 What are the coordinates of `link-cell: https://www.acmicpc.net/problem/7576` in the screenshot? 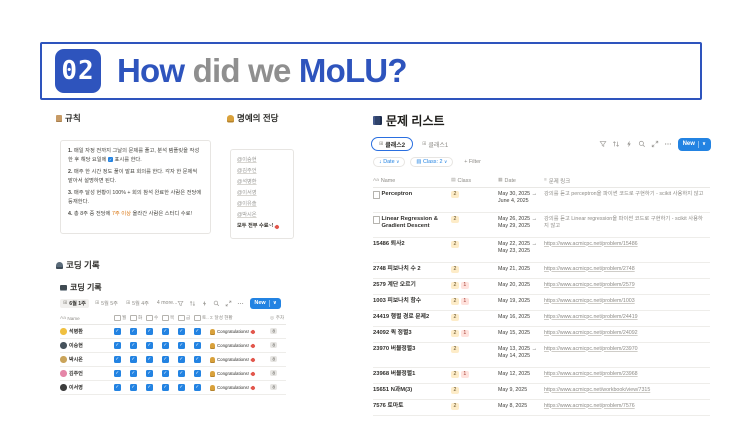 It's located at (589, 405).